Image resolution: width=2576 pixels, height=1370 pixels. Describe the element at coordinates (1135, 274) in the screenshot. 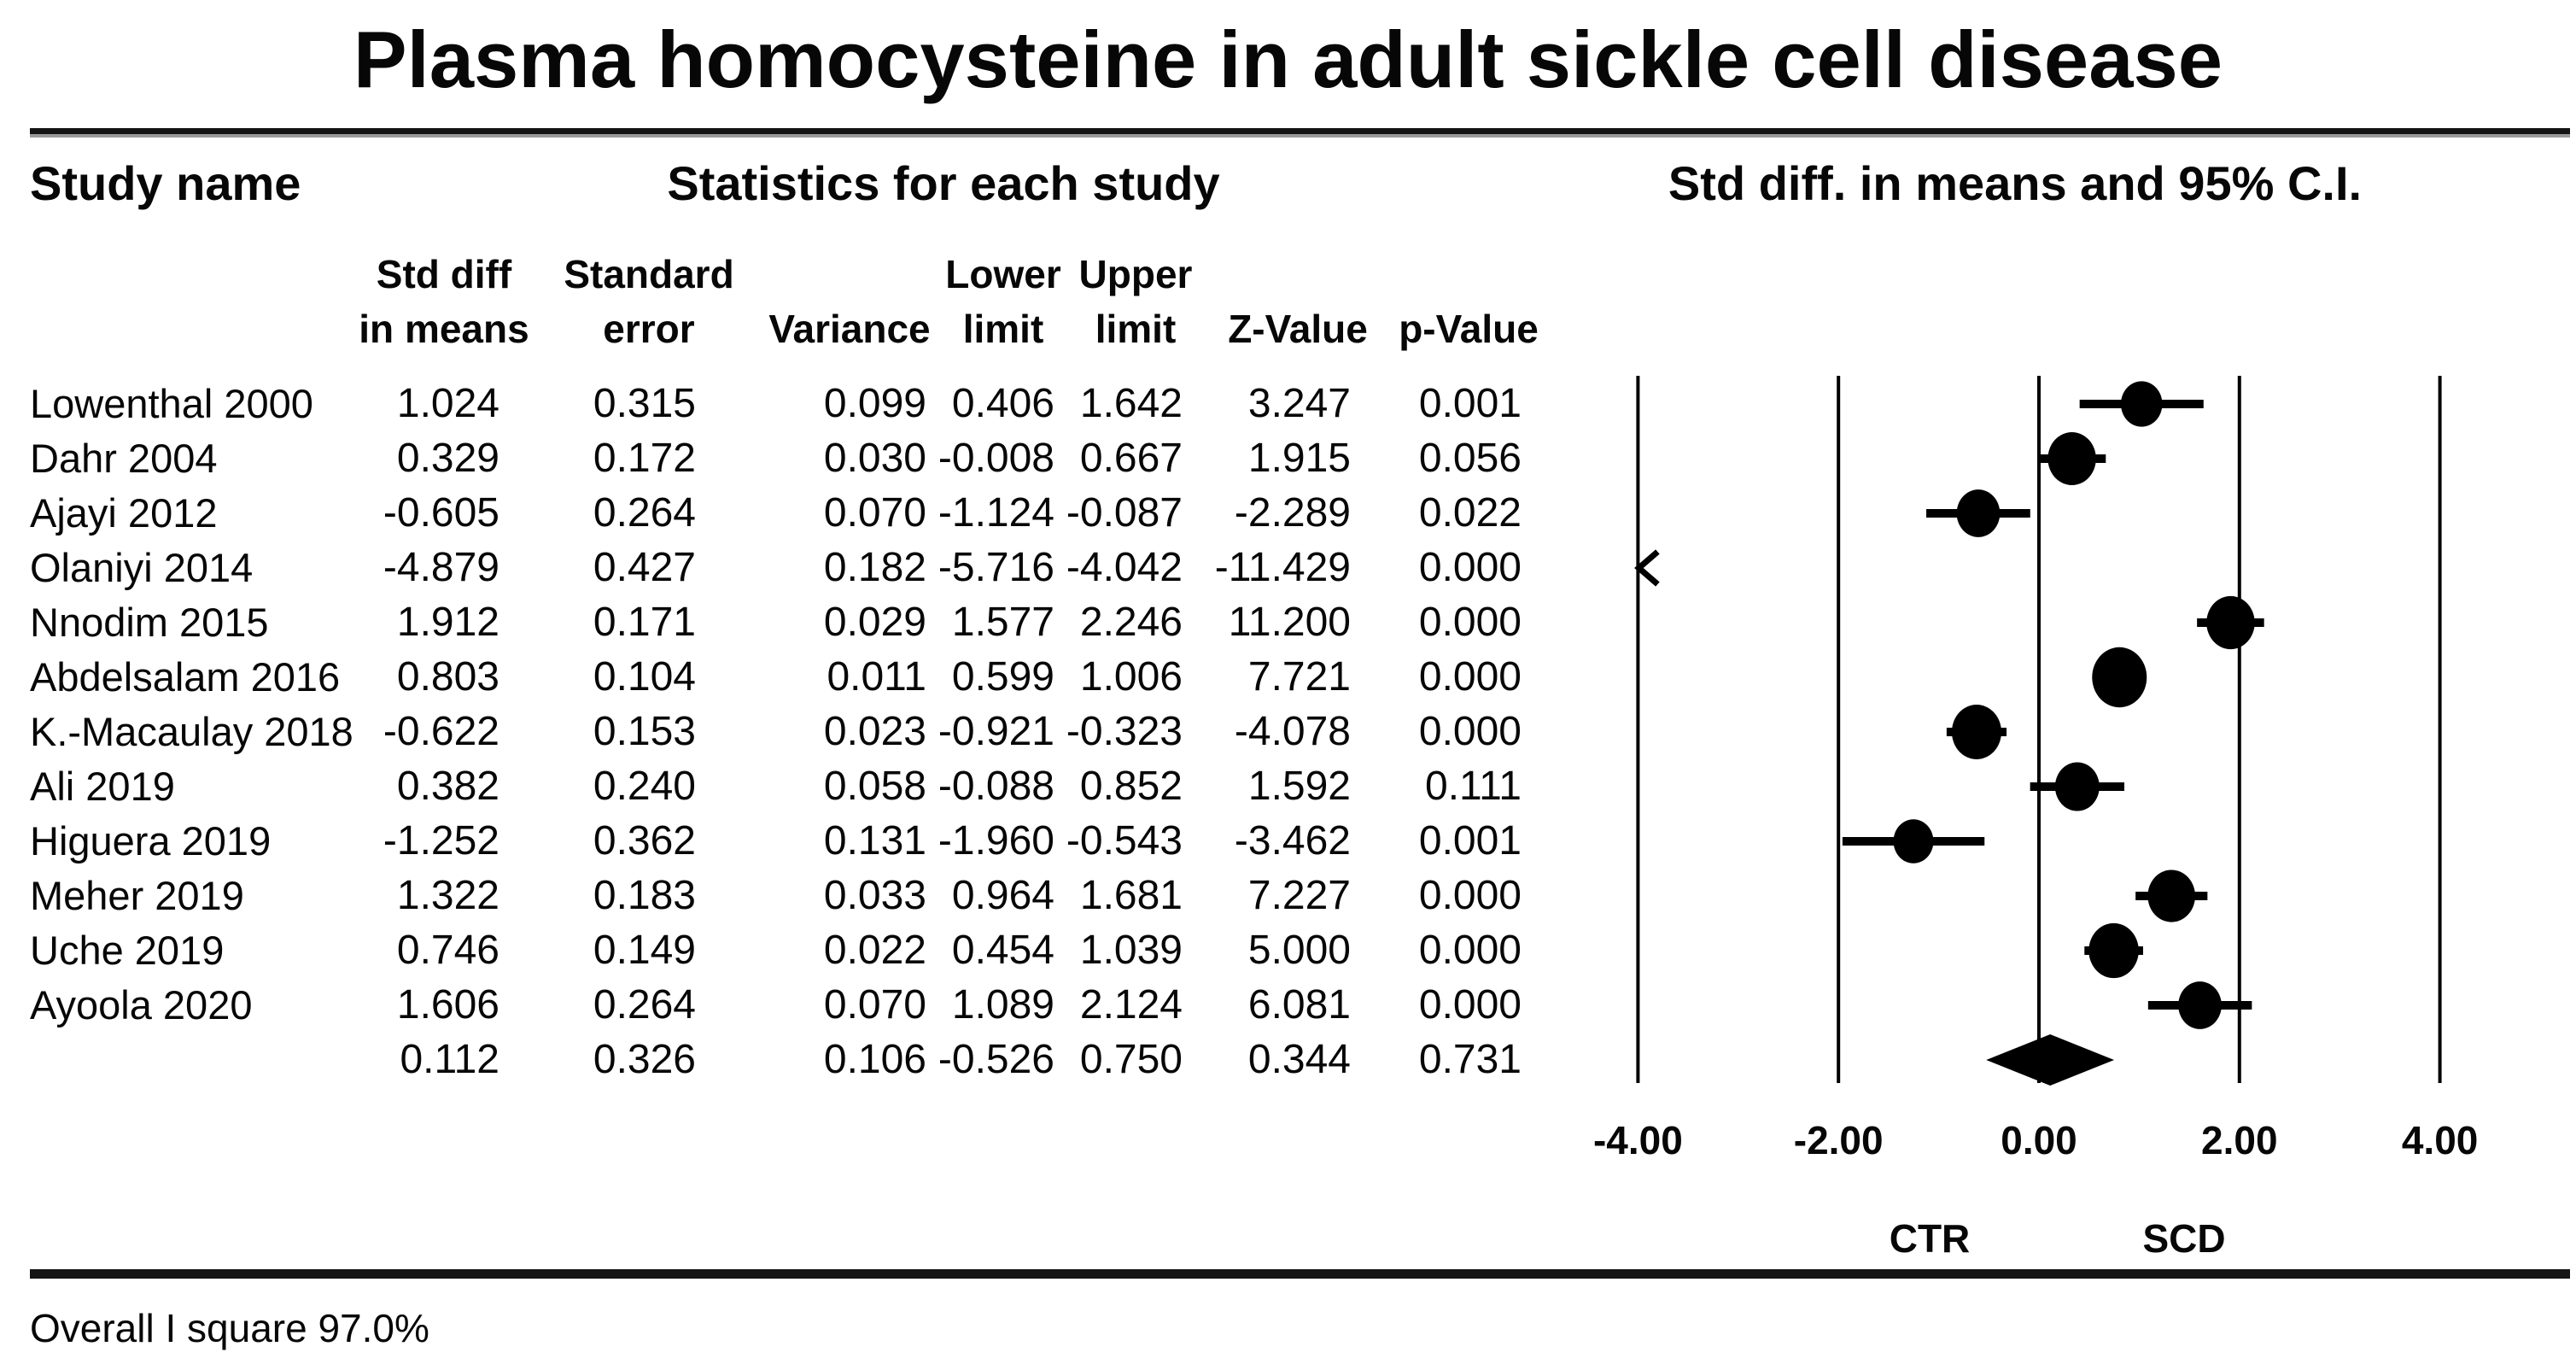

I see `column-header-line: Upper` at that location.